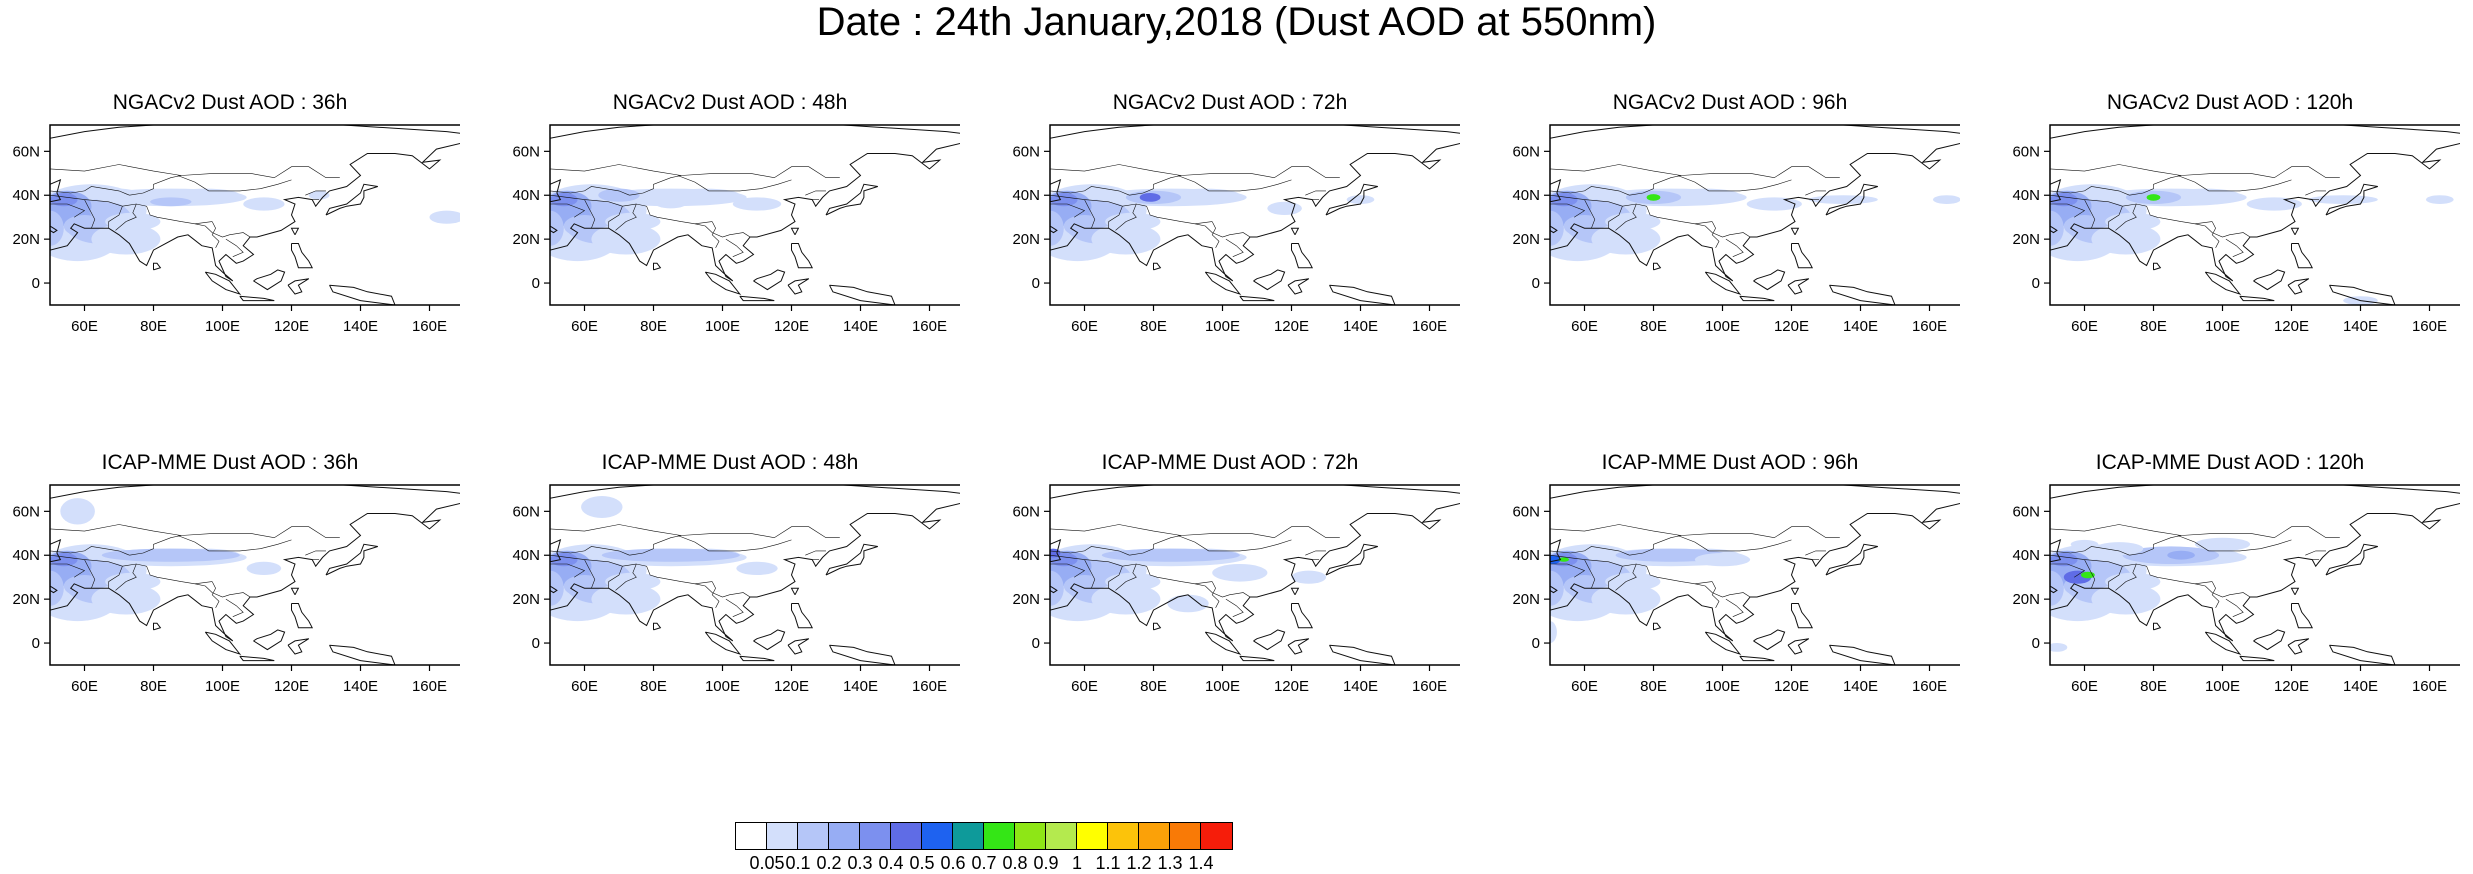  I want to click on colorbar-label: 0.2, so click(829, 863).